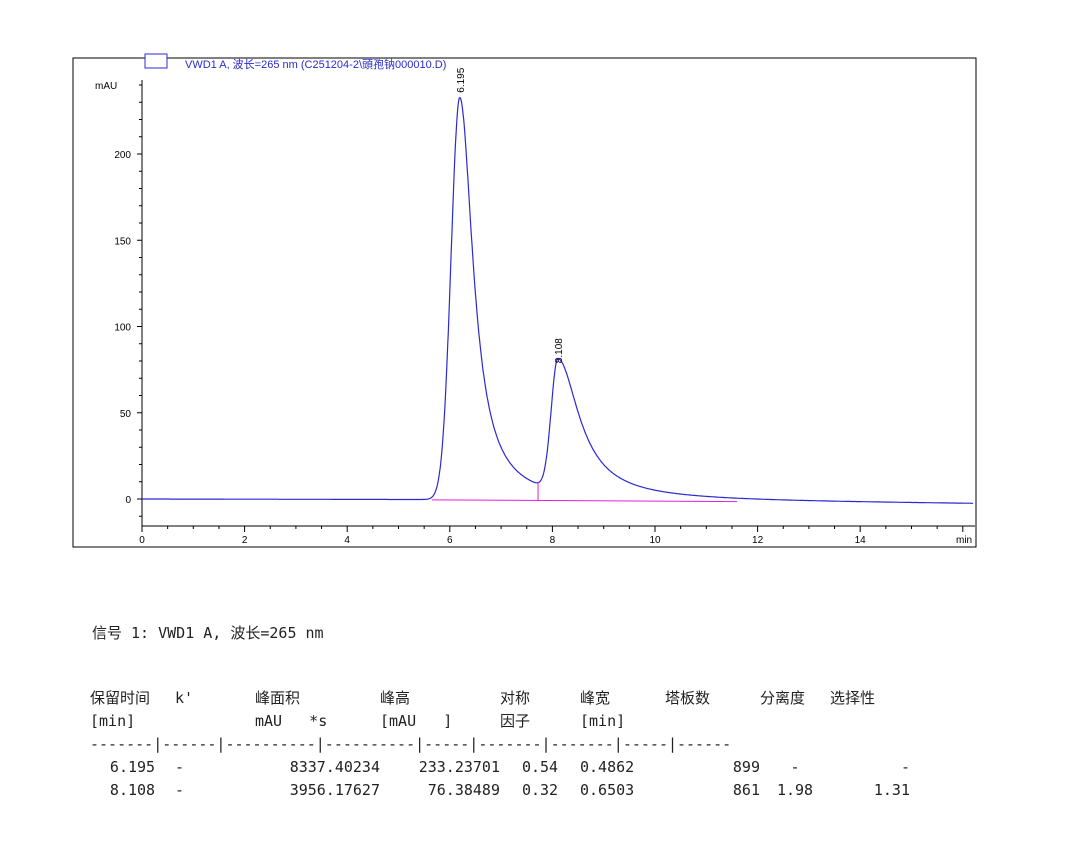  I want to click on table-cell: 0.54, so click(540, 766).